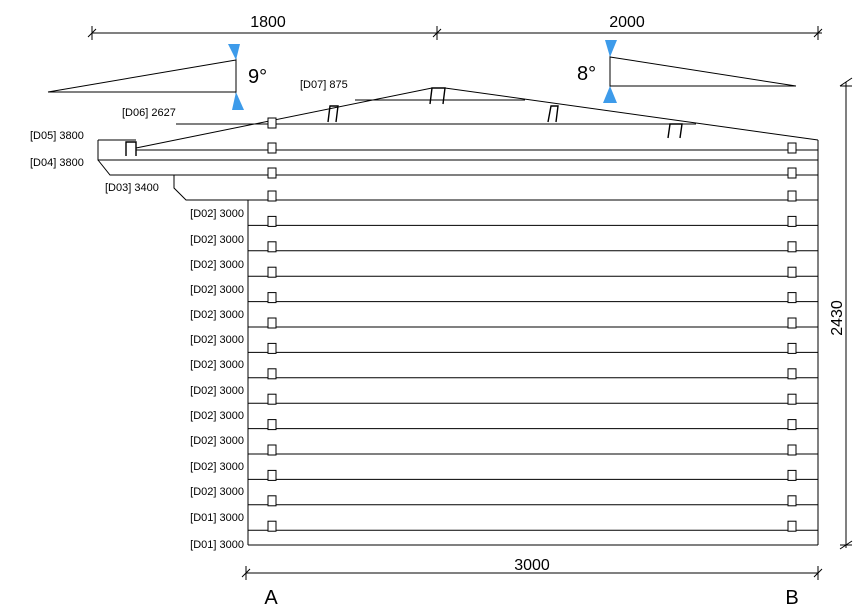 The width and height of the screenshot is (854, 608). What do you see at coordinates (455, 27) in the screenshot?
I see `top-dimension: 1800 2000` at bounding box center [455, 27].